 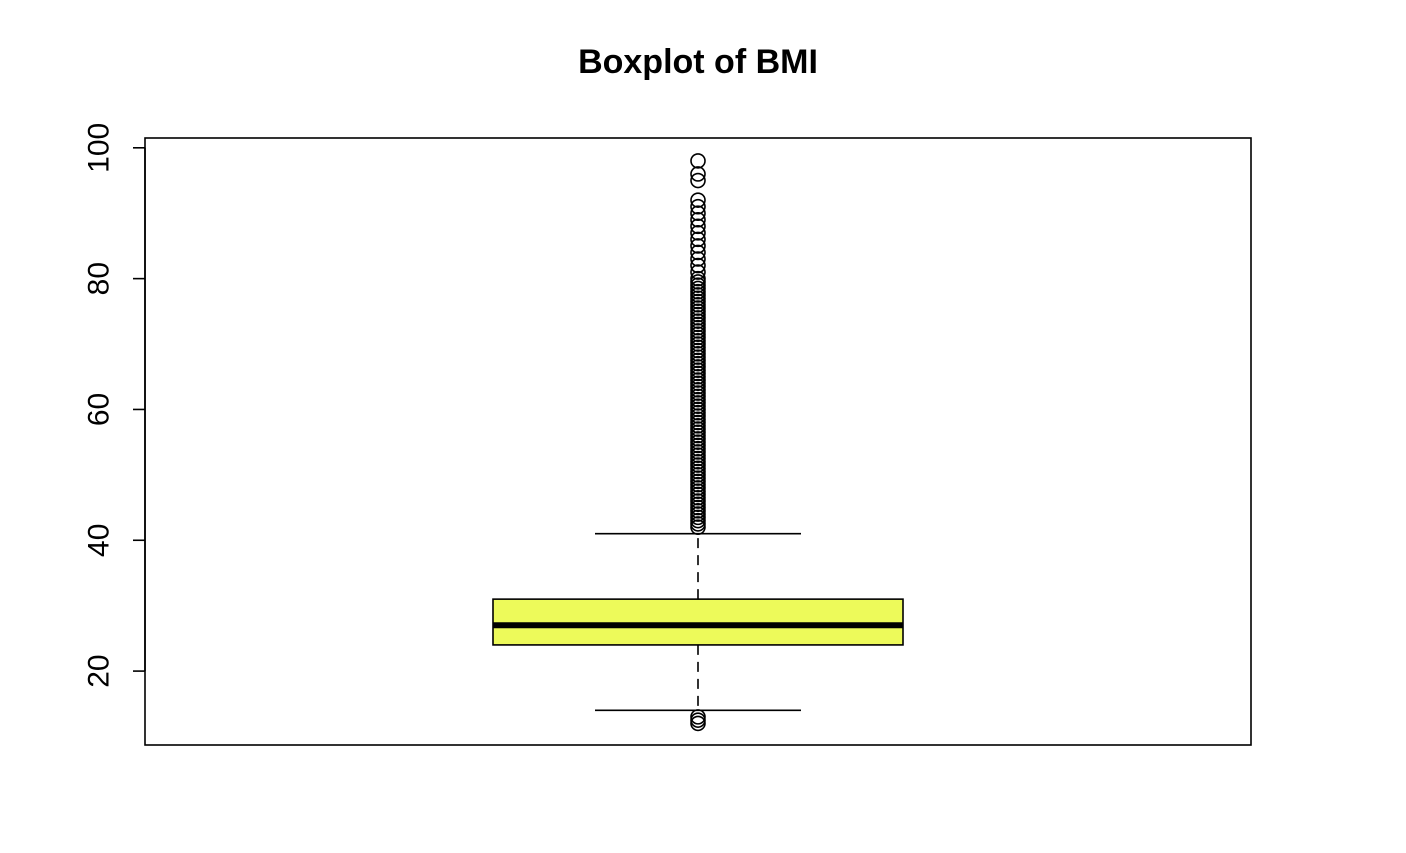 I want to click on box-group, so click(x=698, y=622).